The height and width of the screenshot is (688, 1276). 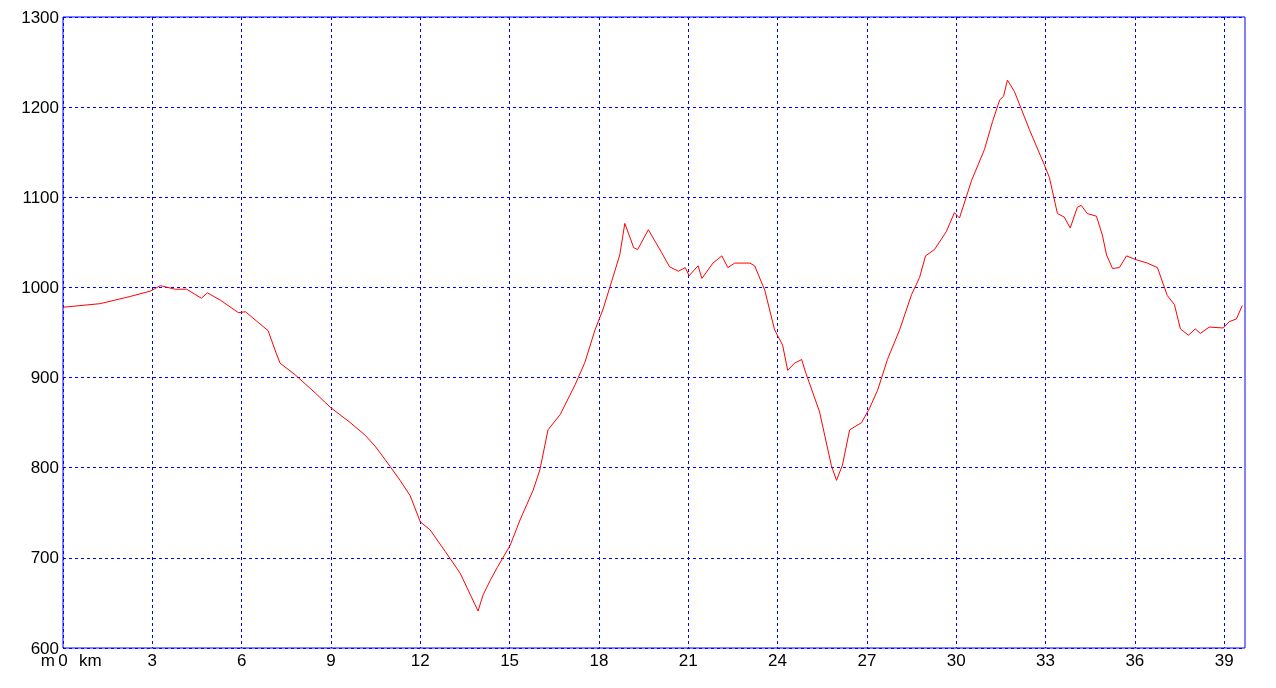 What do you see at coordinates (44, 468) in the screenshot?
I see `y-tick-label: 800` at bounding box center [44, 468].